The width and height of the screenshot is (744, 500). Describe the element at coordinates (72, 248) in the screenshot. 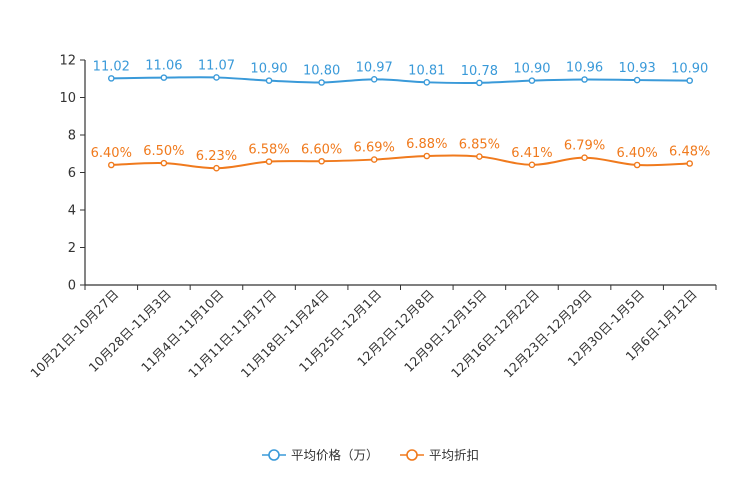

I see `y-tick-label: 2` at that location.